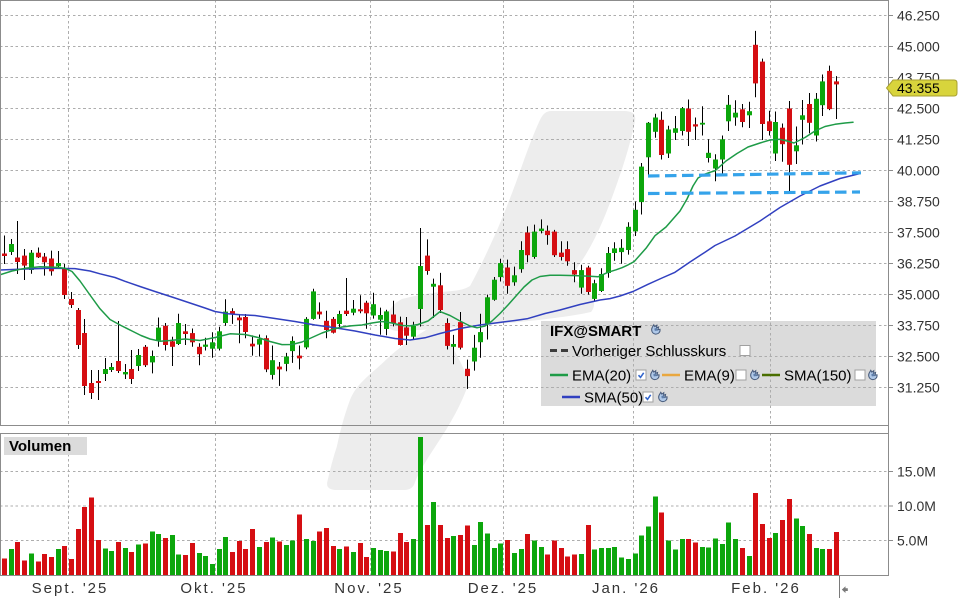 Image resolution: width=960 pixels, height=605 pixels. Describe the element at coordinates (818, 376) in the screenshot. I see `svg-text: SMA(150)` at that location.